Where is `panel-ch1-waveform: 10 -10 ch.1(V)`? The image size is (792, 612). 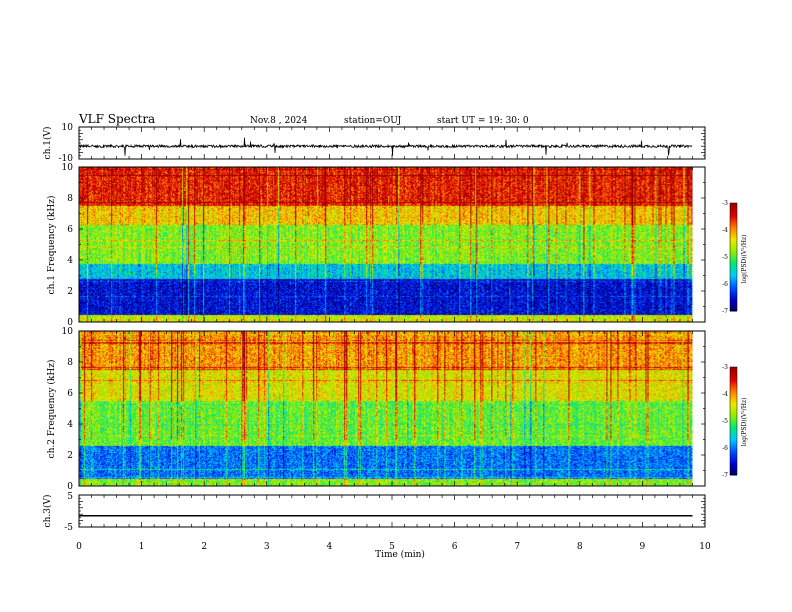 panel-ch1-waveform: 10 -10 ch.1(V) is located at coordinates (374, 143).